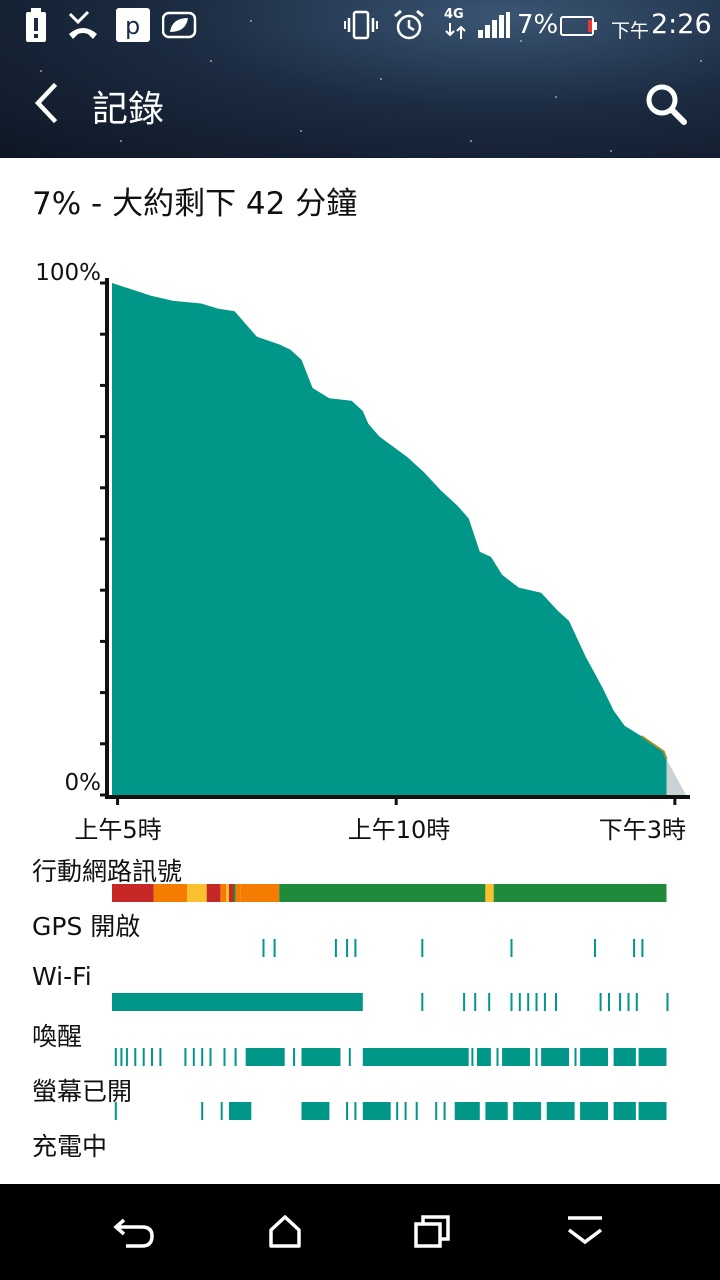  What do you see at coordinates (654, 747) in the screenshot?
I see `battery-tail-line` at bounding box center [654, 747].